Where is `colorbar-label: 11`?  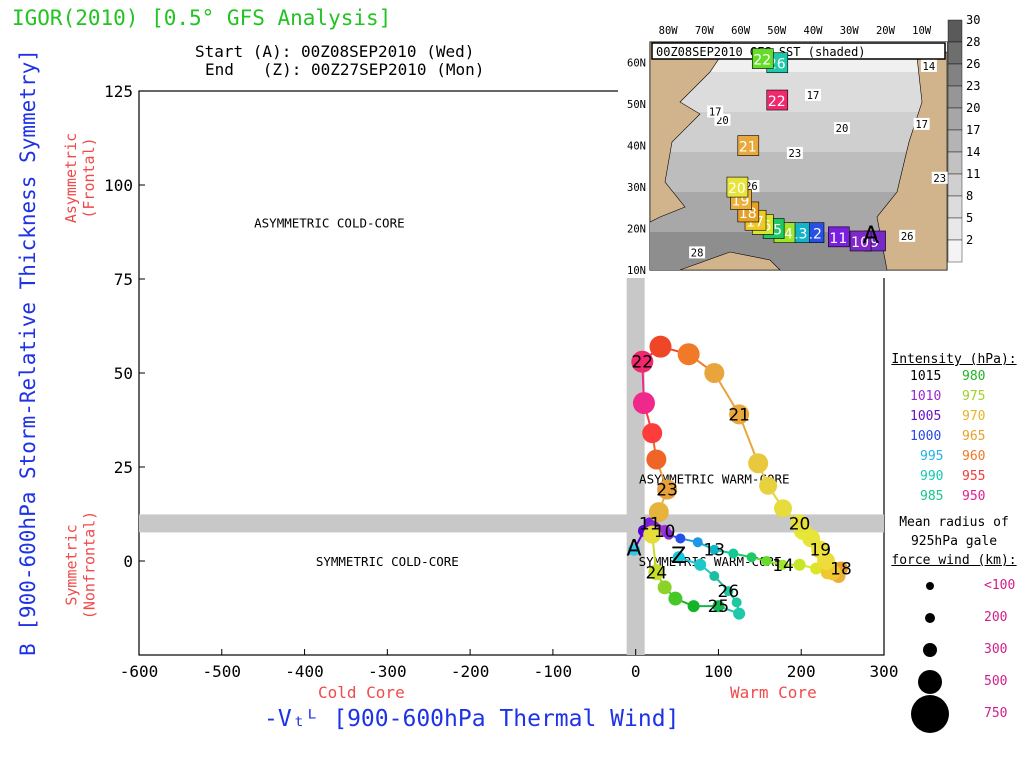 colorbar-label: 11 is located at coordinates (973, 174).